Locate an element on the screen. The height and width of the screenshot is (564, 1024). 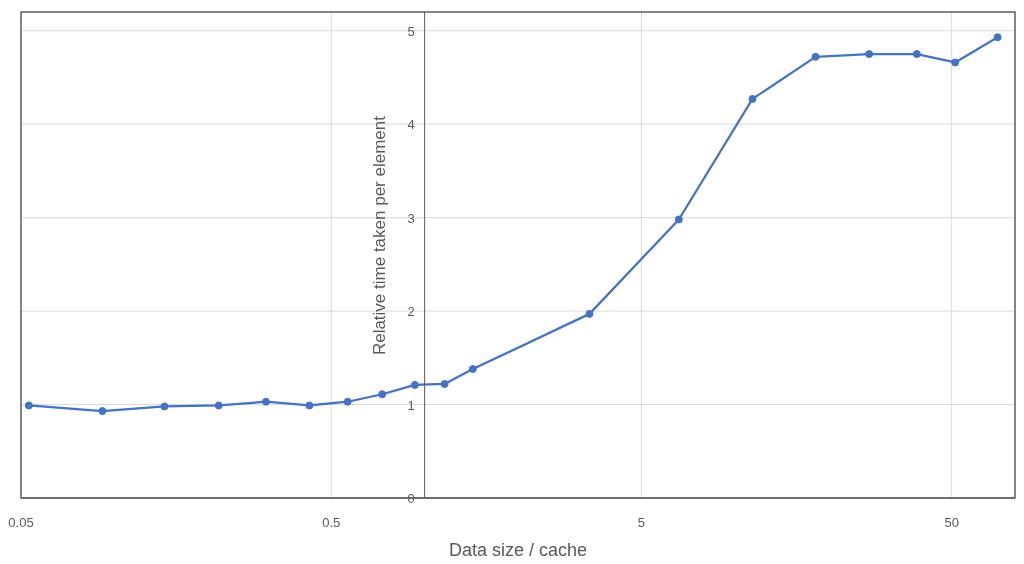
y-tick-label: 2 is located at coordinates (411, 312).